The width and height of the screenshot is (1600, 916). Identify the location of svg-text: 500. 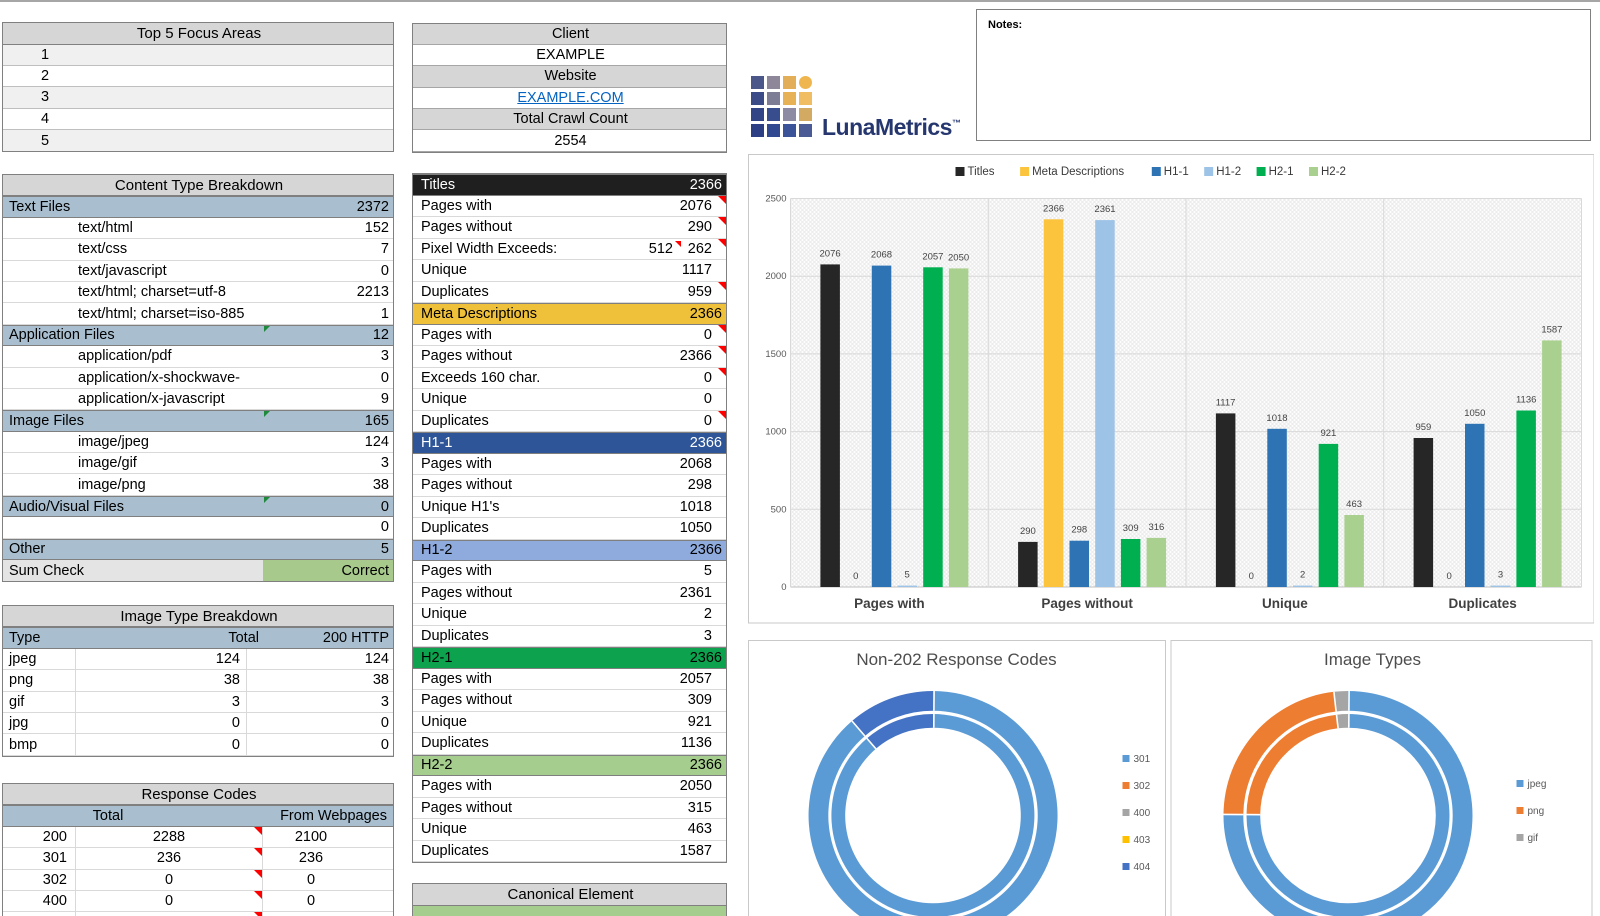
(778, 509).